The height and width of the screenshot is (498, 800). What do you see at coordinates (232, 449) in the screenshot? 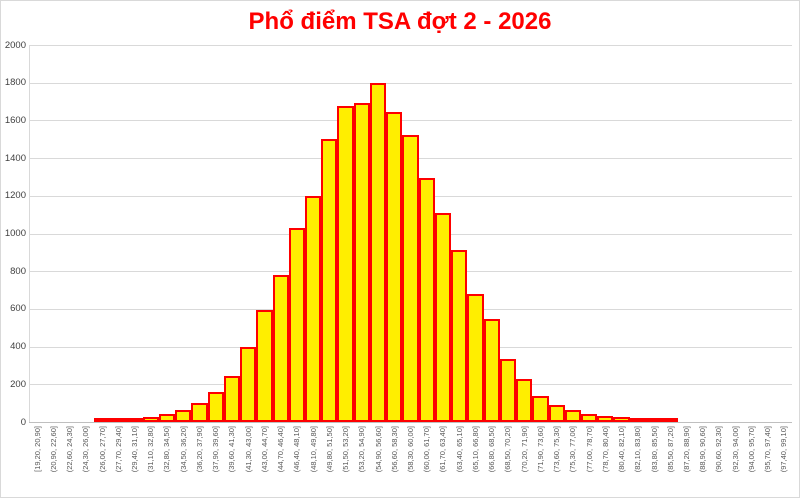
I see `x-axis-tick-label: (39,60, 41,30]` at bounding box center [232, 449].